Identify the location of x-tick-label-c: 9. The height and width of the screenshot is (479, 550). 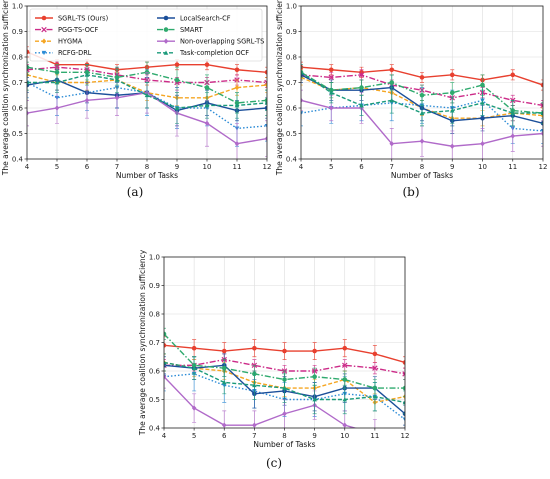
(314, 436).